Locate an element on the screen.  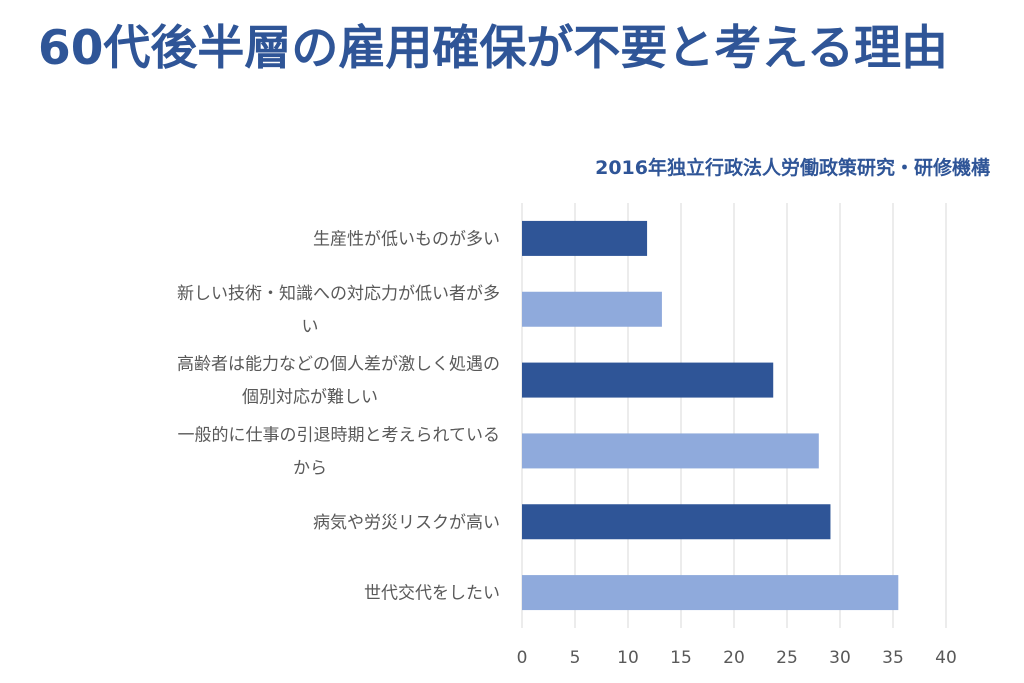
x-tick-label: 25 is located at coordinates (787, 658).